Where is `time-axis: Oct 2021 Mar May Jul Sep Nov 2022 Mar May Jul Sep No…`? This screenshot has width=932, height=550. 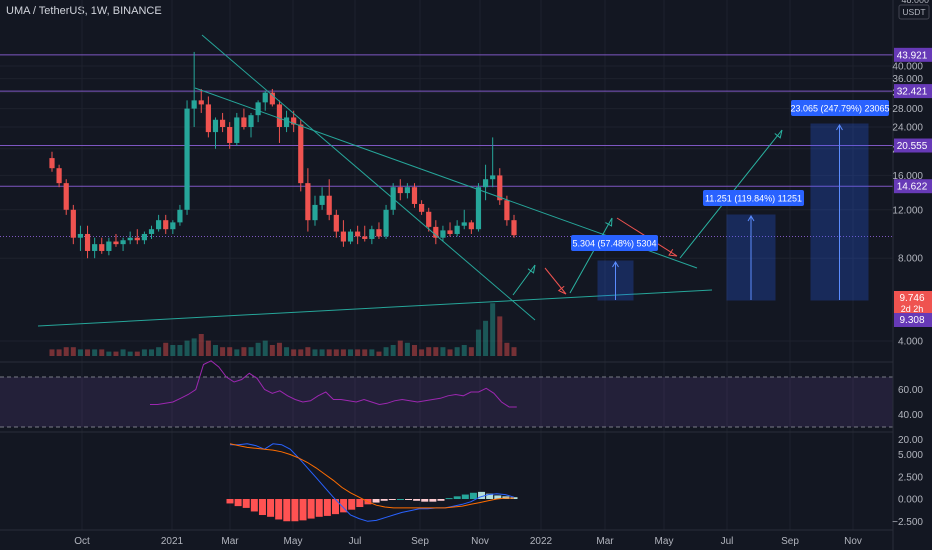
time-axis: Oct 2021 Mar May Jul Sep Nov 2022 Mar May Jul Sep No… is located at coordinates (446, 538).